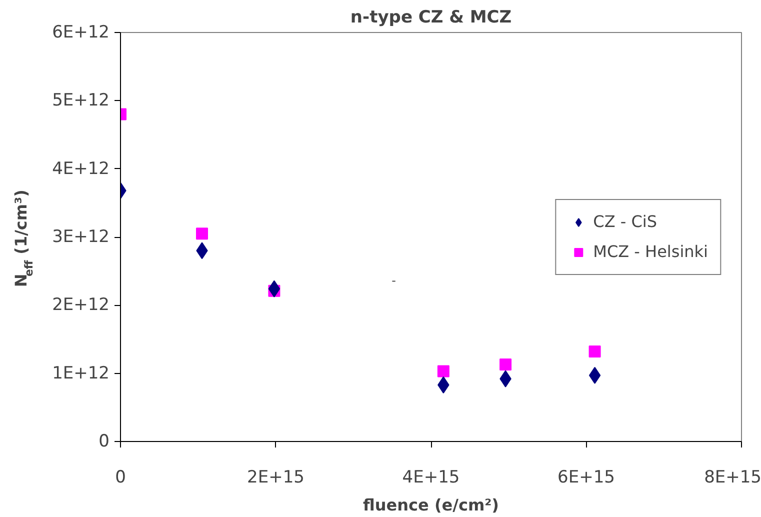 Image resolution: width=761 pixels, height=517 pixels. Describe the element at coordinates (732, 478) in the screenshot. I see `x-tick-label: 8E+15` at that location.